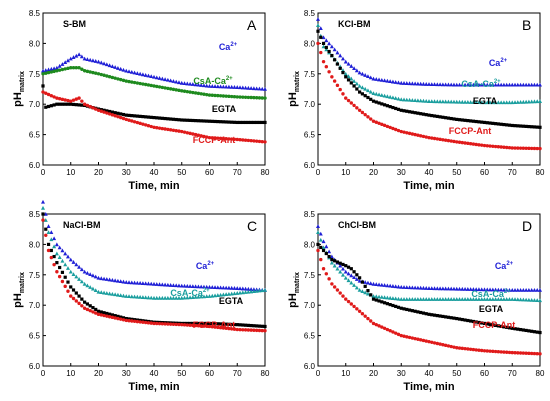 The height and width of the screenshot is (401, 550). I want to click on series-label: EGTA, so click(491, 309).